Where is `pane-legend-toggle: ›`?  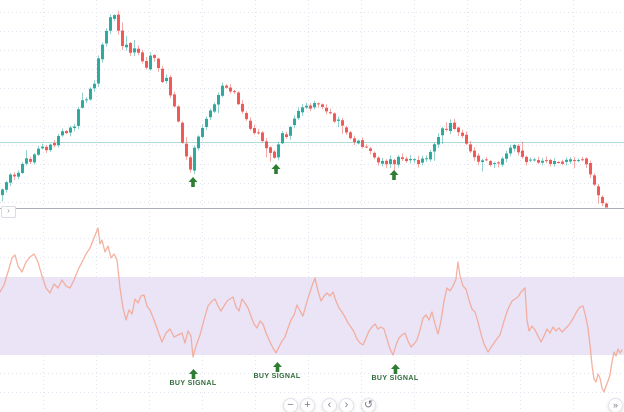
pane-legend-toggle: › is located at coordinates (8, 212).